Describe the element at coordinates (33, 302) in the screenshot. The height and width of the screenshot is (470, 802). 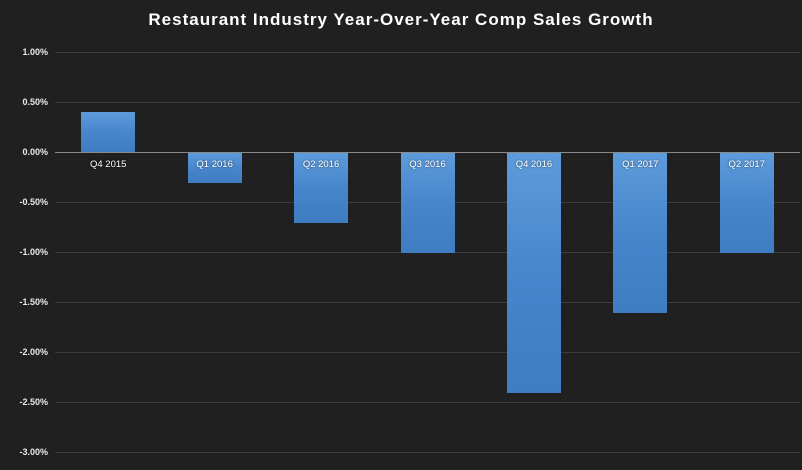
I see `y-axis-tick-label: -1.50%` at that location.